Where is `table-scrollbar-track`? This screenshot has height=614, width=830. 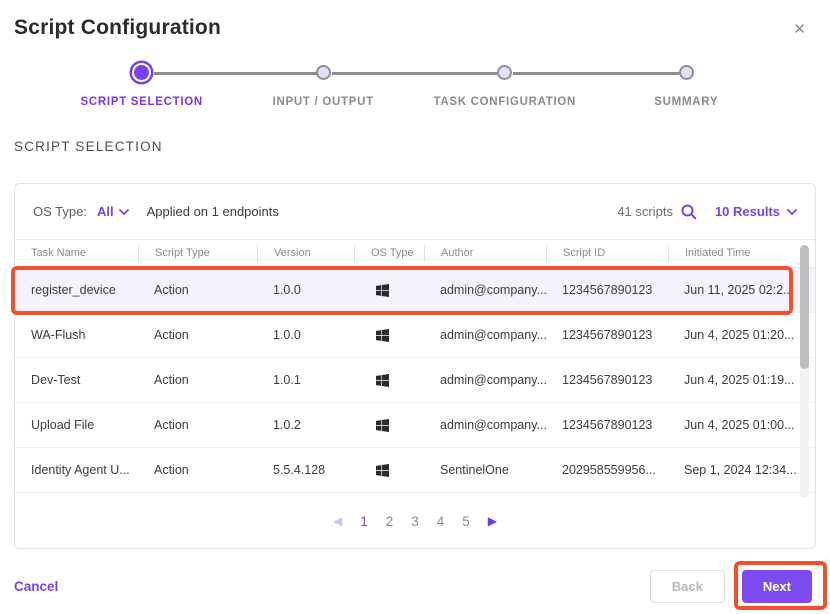 table-scrollbar-track is located at coordinates (804, 371).